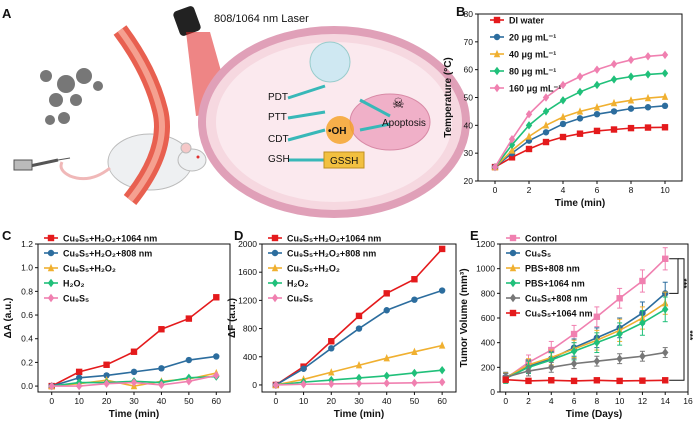 The width and height of the screenshot is (695, 423). I want to click on legend-label: Cu₉S₅+H₂O₂+1064 nm, so click(334, 239).